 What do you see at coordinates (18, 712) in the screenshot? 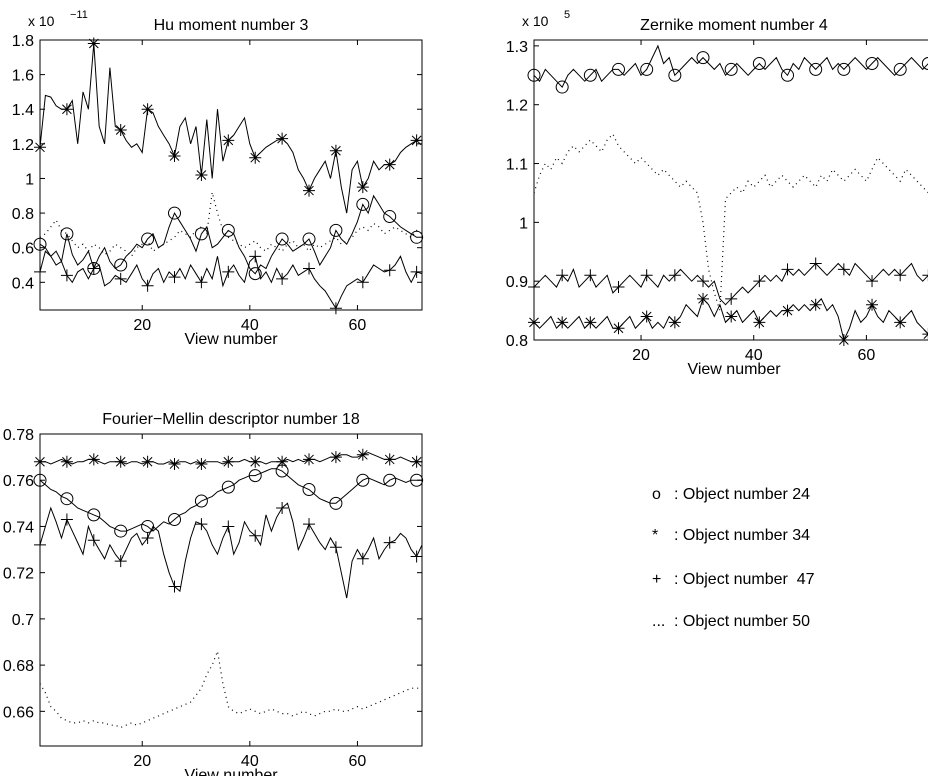
I see `y-tick-label: 0.66` at bounding box center [18, 712].